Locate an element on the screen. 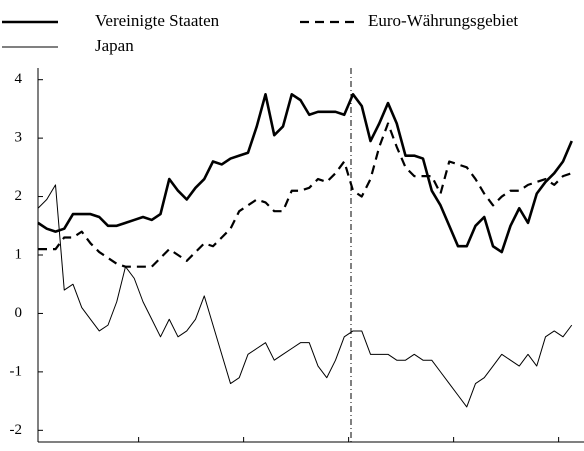 The image size is (584, 451). y-tick-label: -2 is located at coordinates (16, 430).